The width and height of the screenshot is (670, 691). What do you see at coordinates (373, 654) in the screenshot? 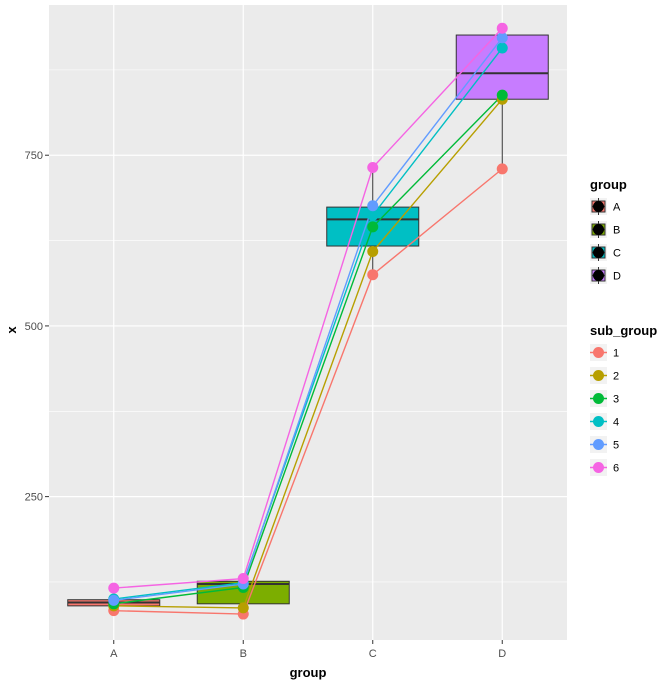
I see `x-tick-label: C` at bounding box center [373, 654].